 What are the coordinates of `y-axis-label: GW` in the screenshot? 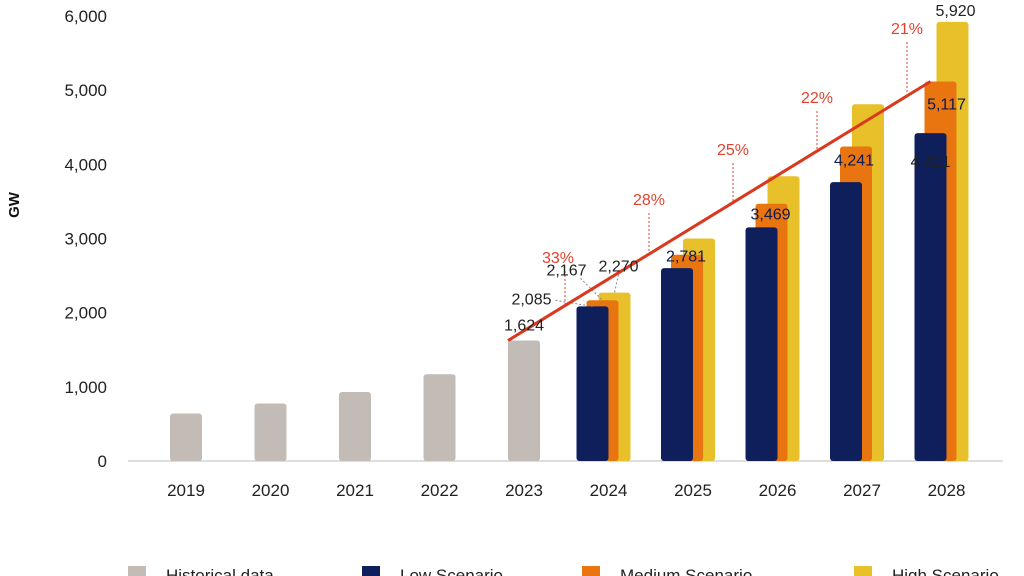 It's located at (14, 204).